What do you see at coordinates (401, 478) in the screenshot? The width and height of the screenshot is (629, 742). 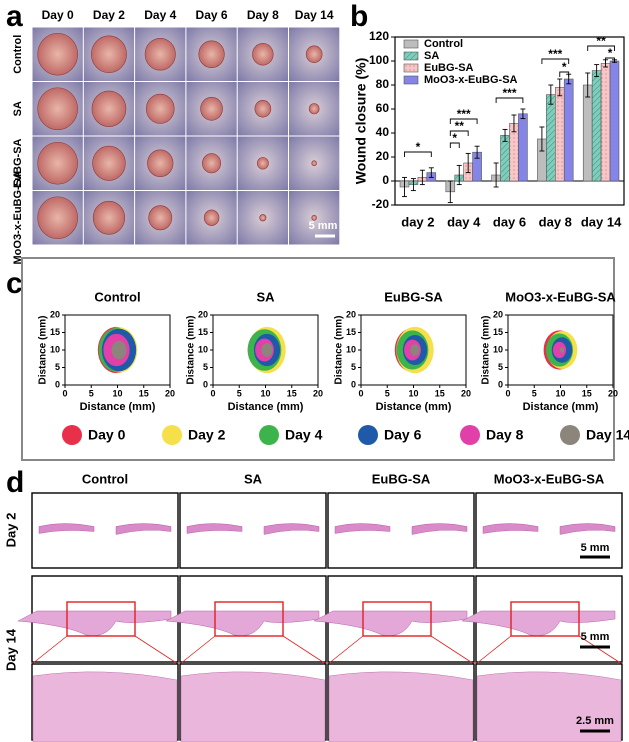 I see `column-header: EuBG-SA` at bounding box center [401, 478].